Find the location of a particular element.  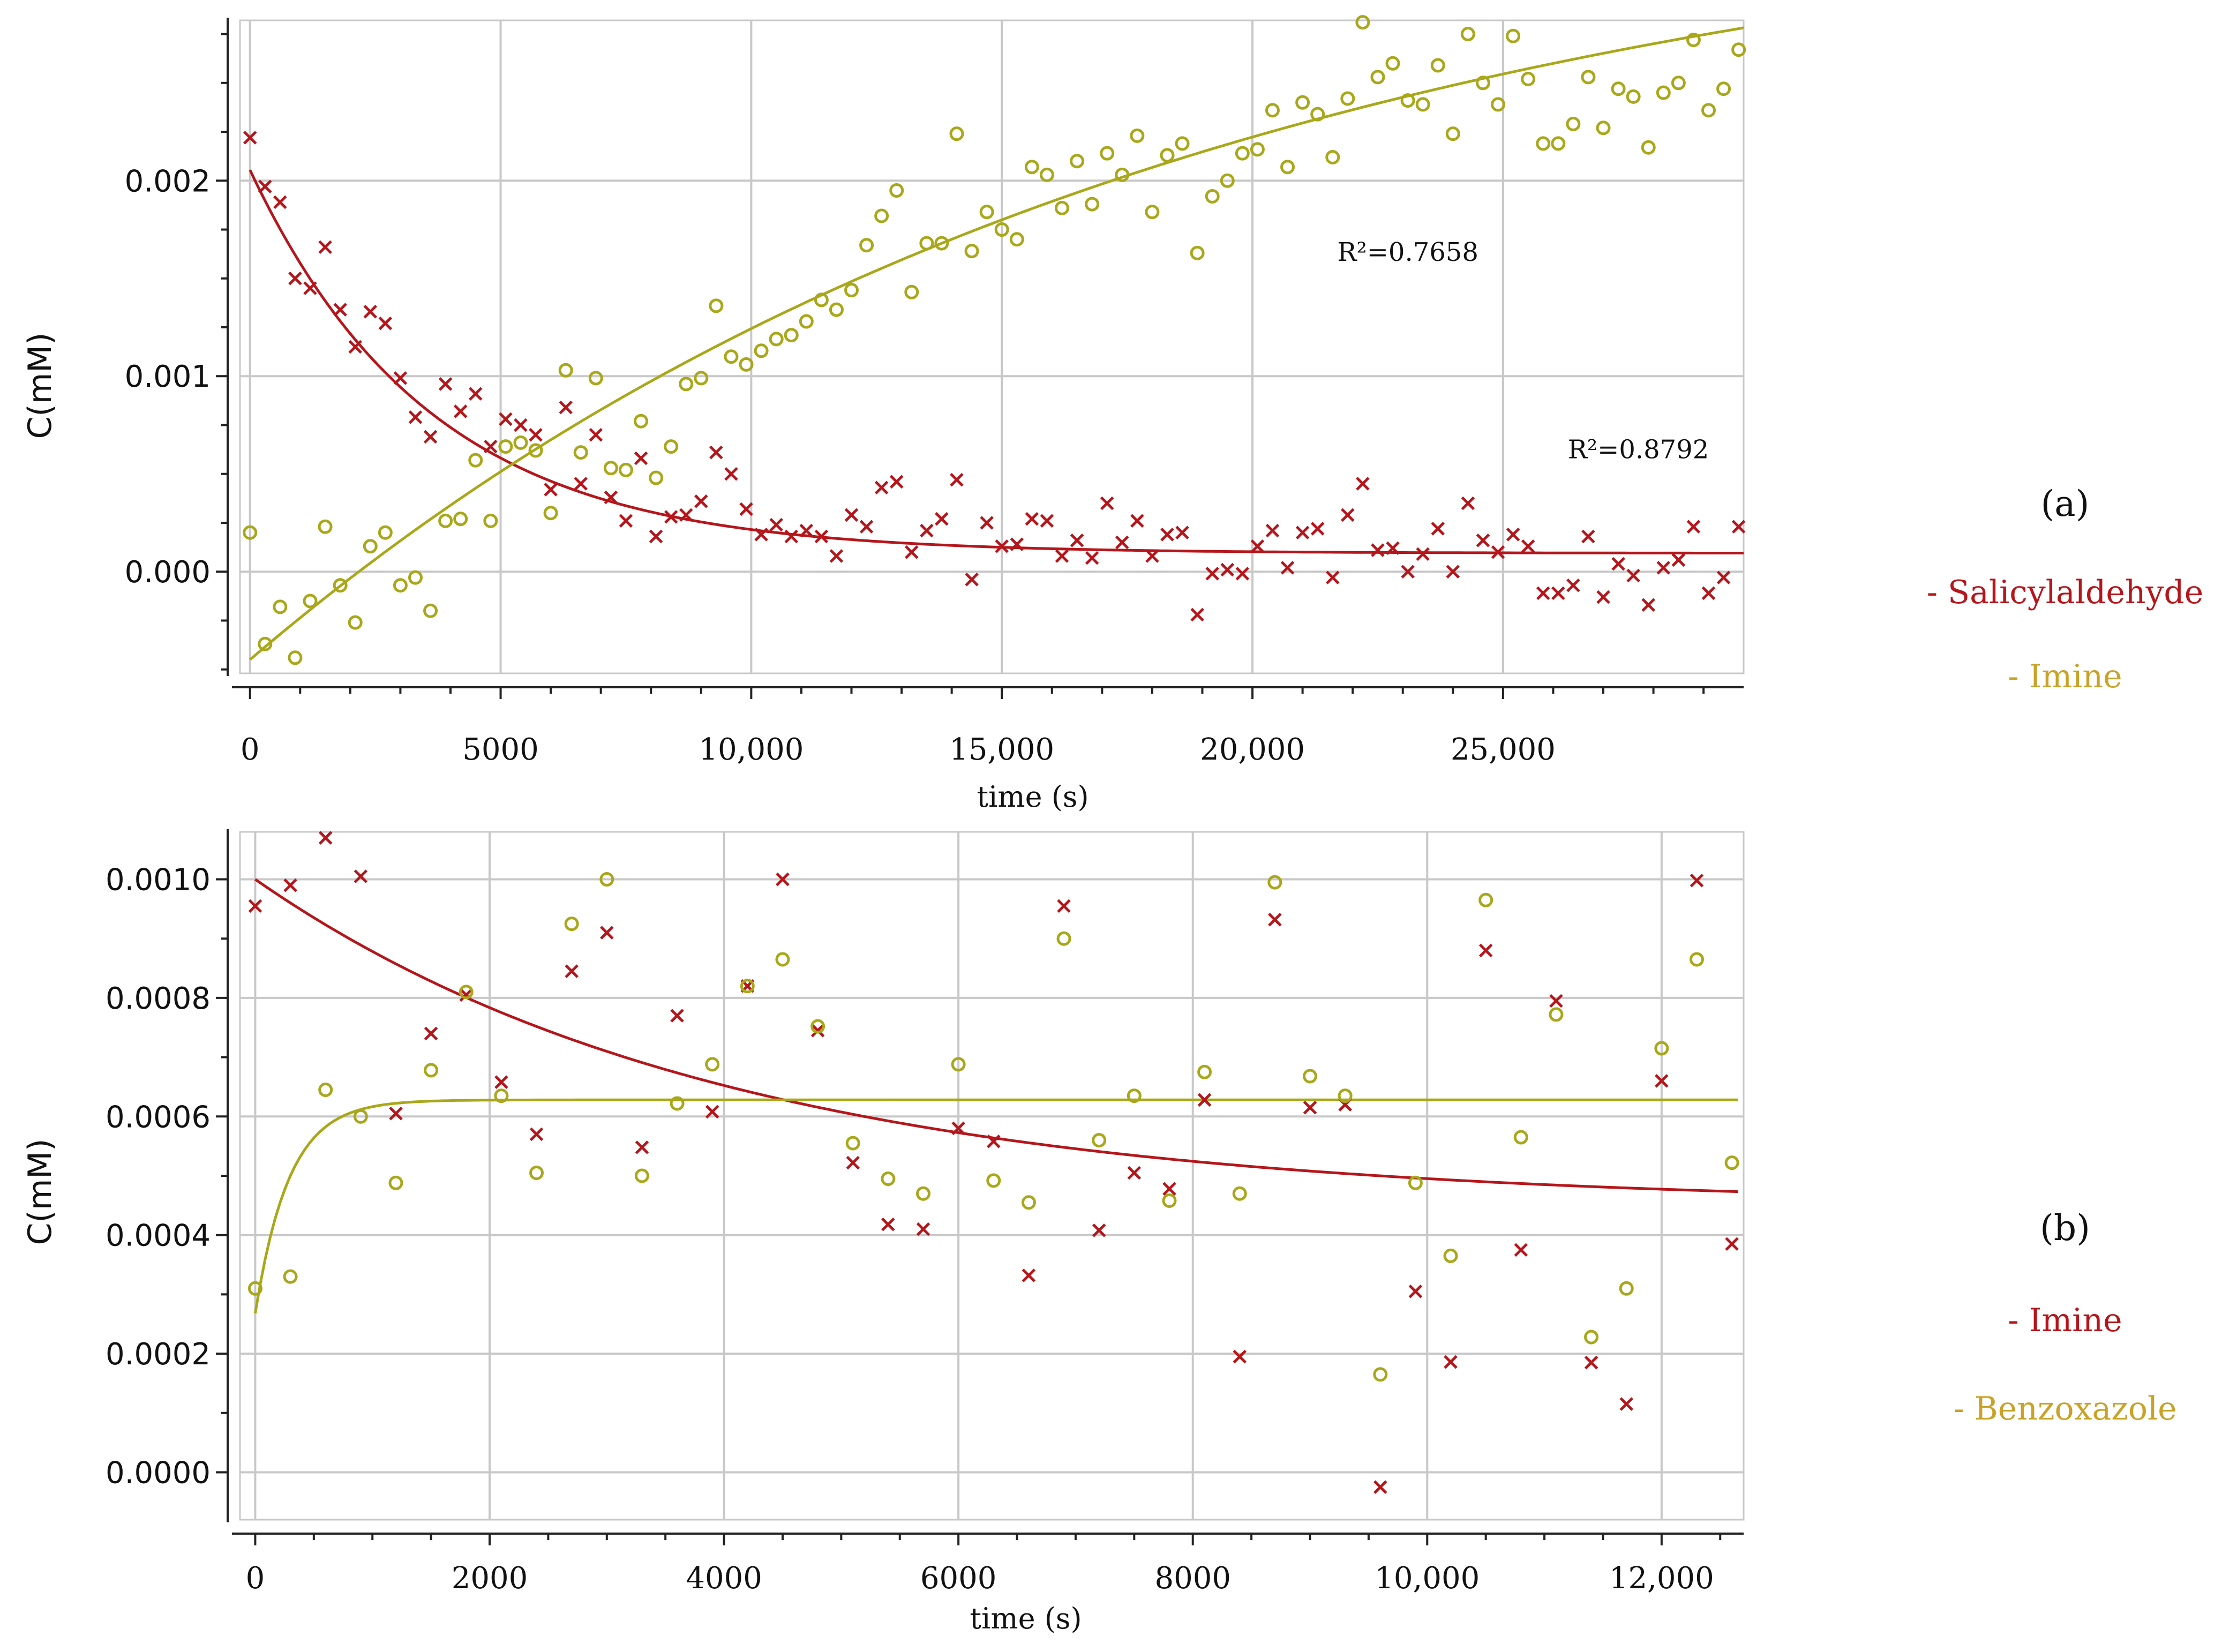

x-tick-label: 2000 is located at coordinates (490, 1578).